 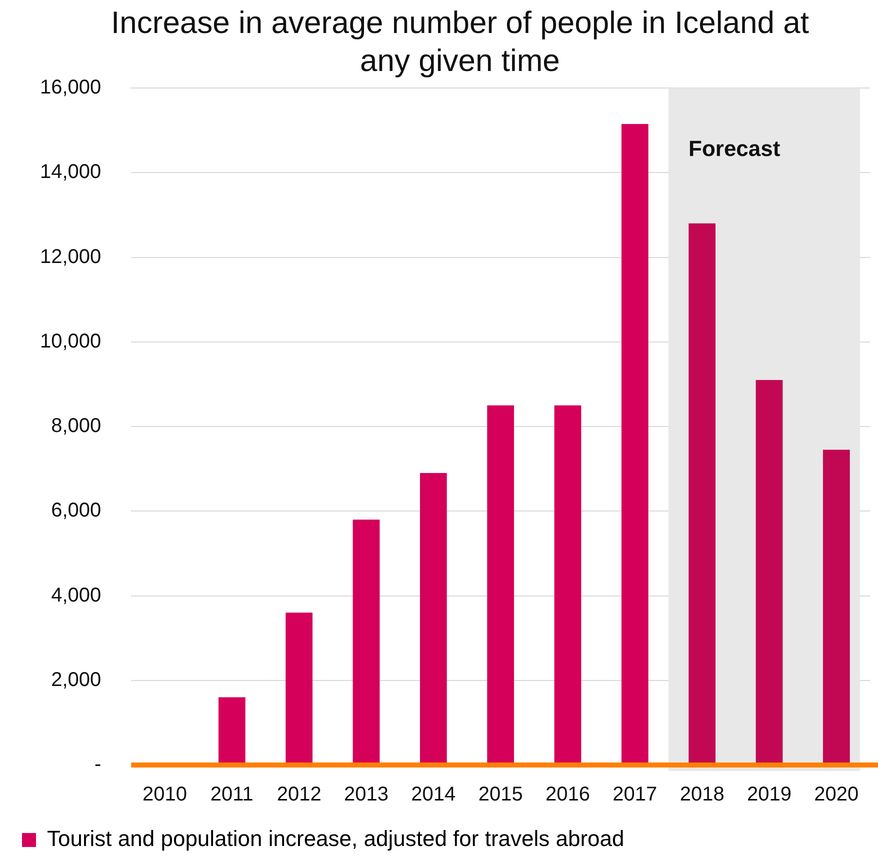 What do you see at coordinates (460, 42) in the screenshot?
I see `chart-title: Increase in average number of people in Iceland at any given time` at bounding box center [460, 42].